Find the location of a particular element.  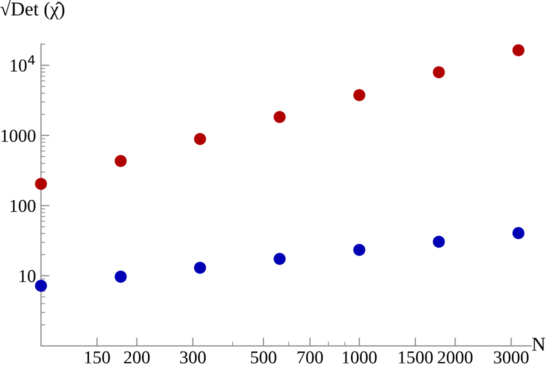

y-axis-title: √Det (χ̂) is located at coordinates (32, 10).